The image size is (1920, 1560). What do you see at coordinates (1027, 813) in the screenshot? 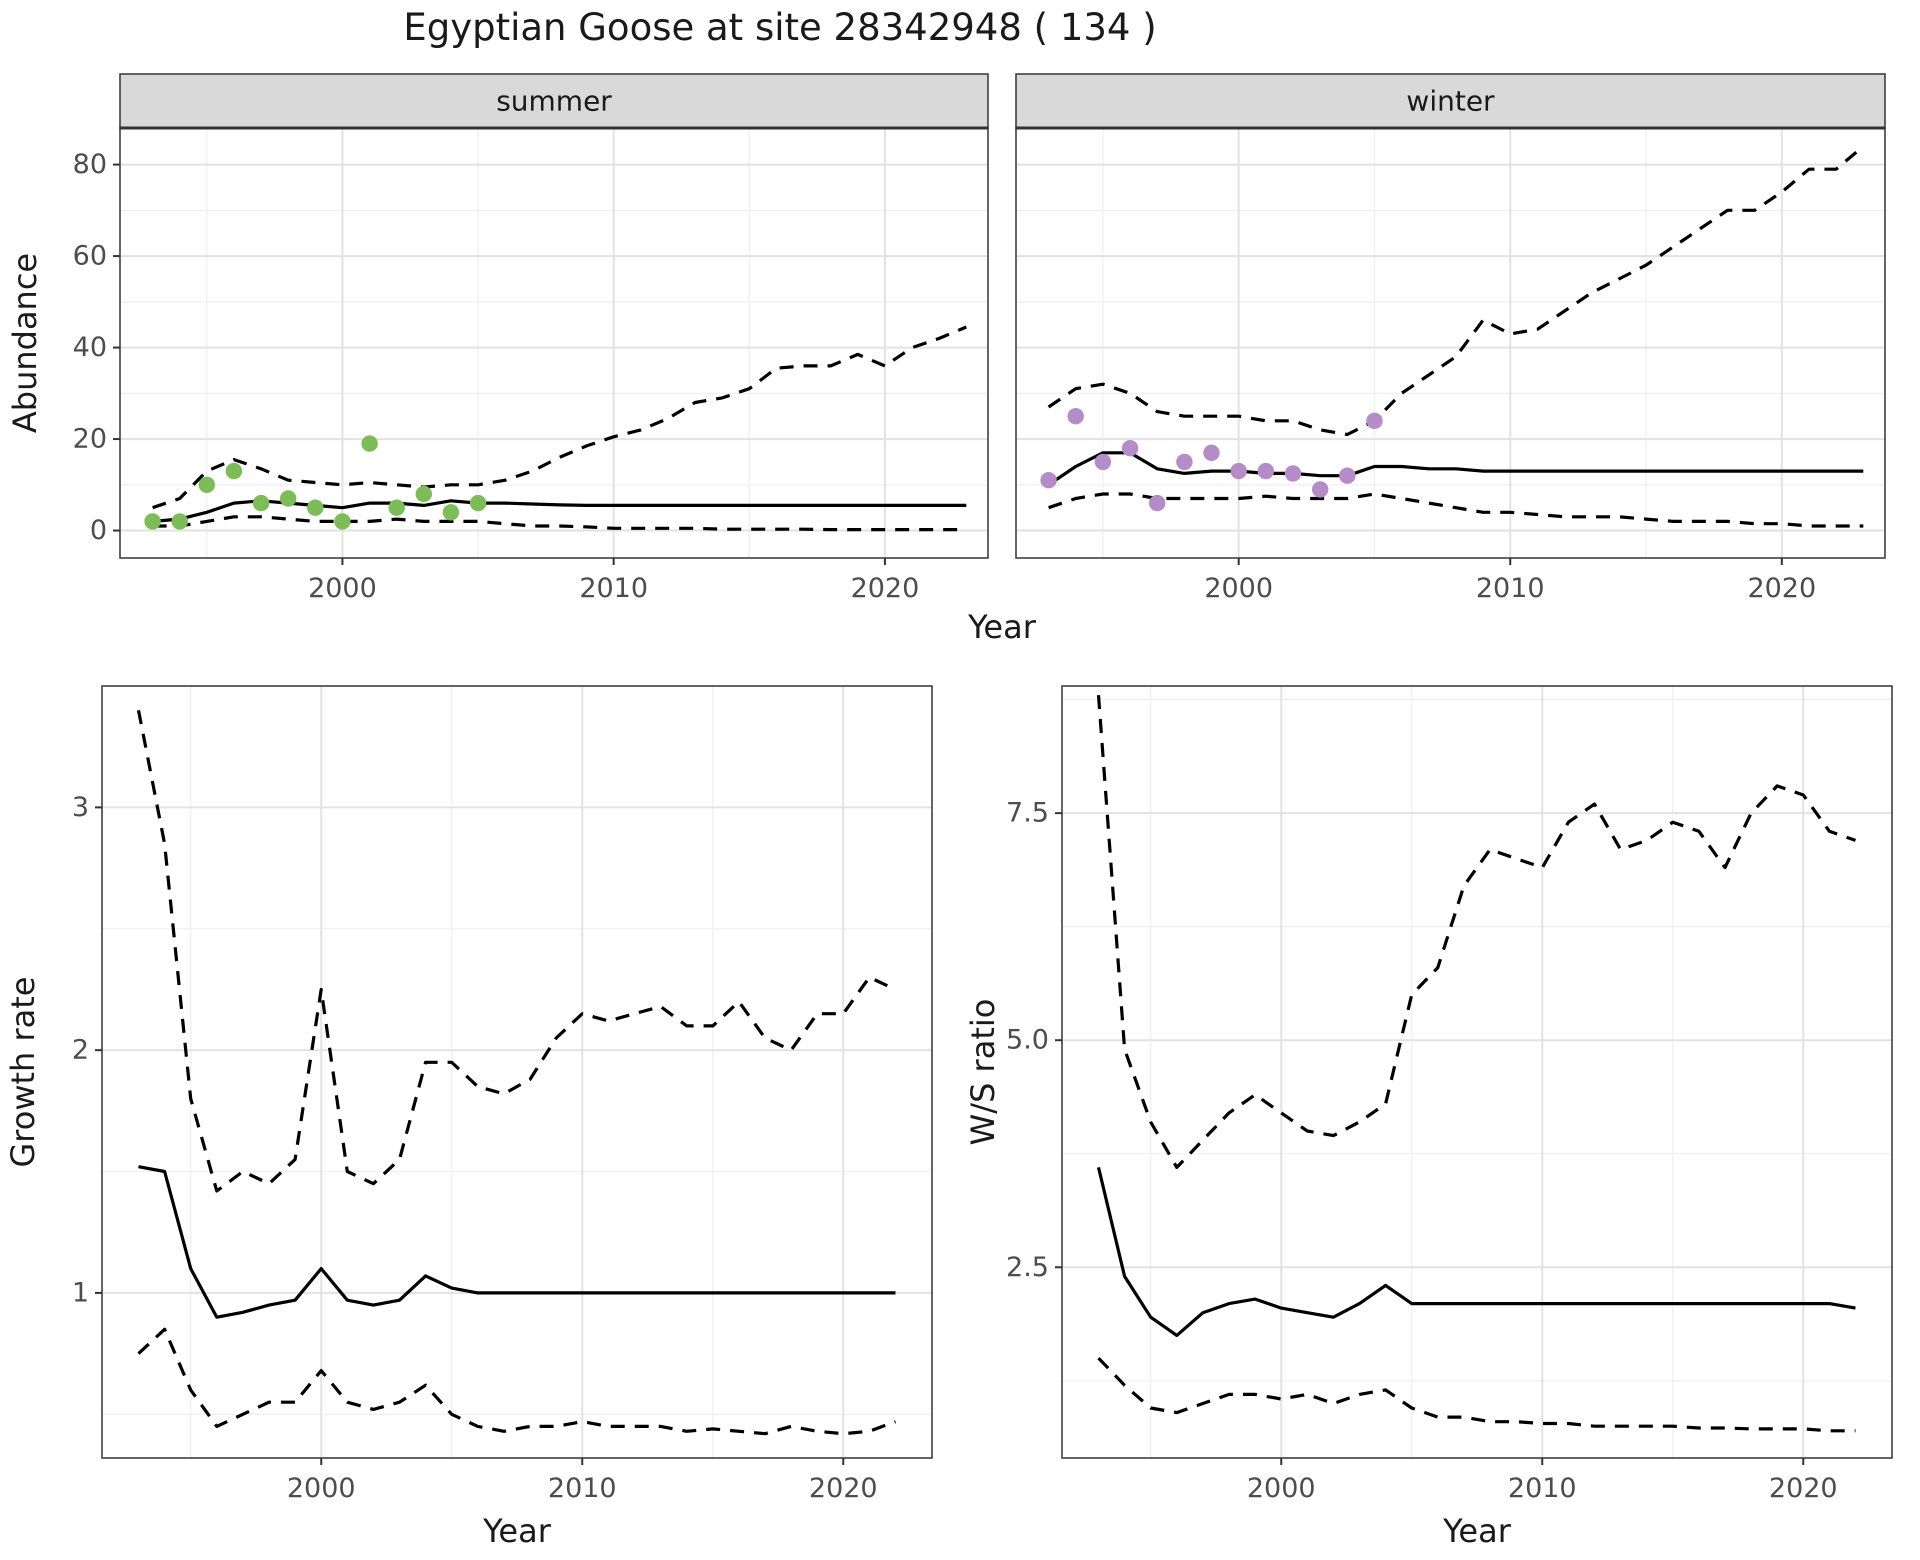
I see `svg-text: 7.5` at bounding box center [1027, 813].